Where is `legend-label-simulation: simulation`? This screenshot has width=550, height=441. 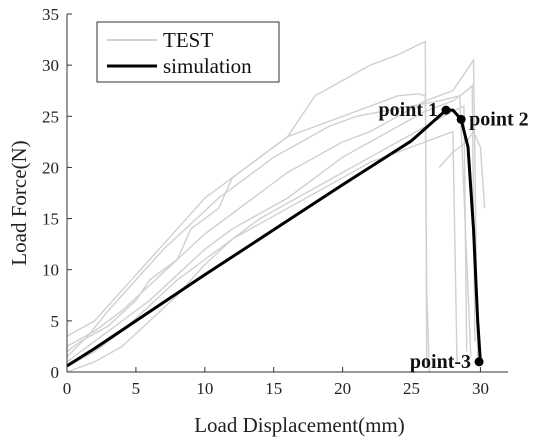
legend-label-simulation: simulation is located at coordinates (207, 66).